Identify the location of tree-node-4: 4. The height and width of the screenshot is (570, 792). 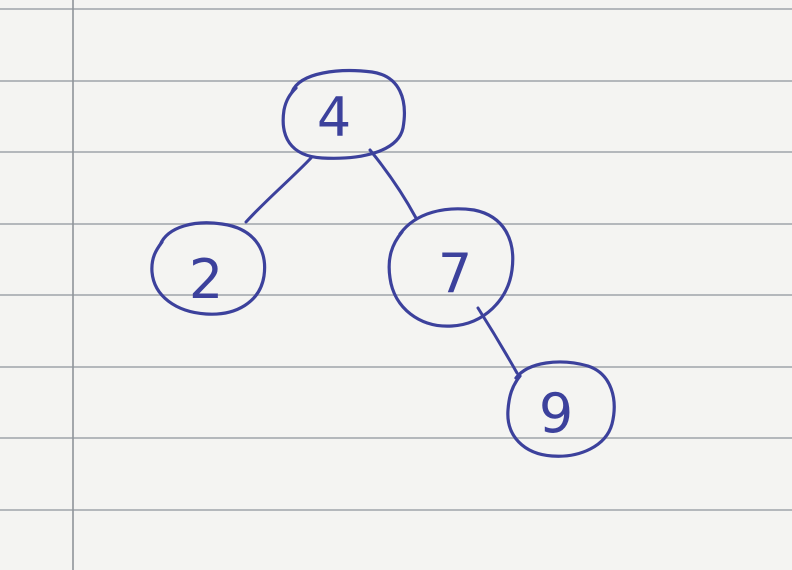
(343, 114).